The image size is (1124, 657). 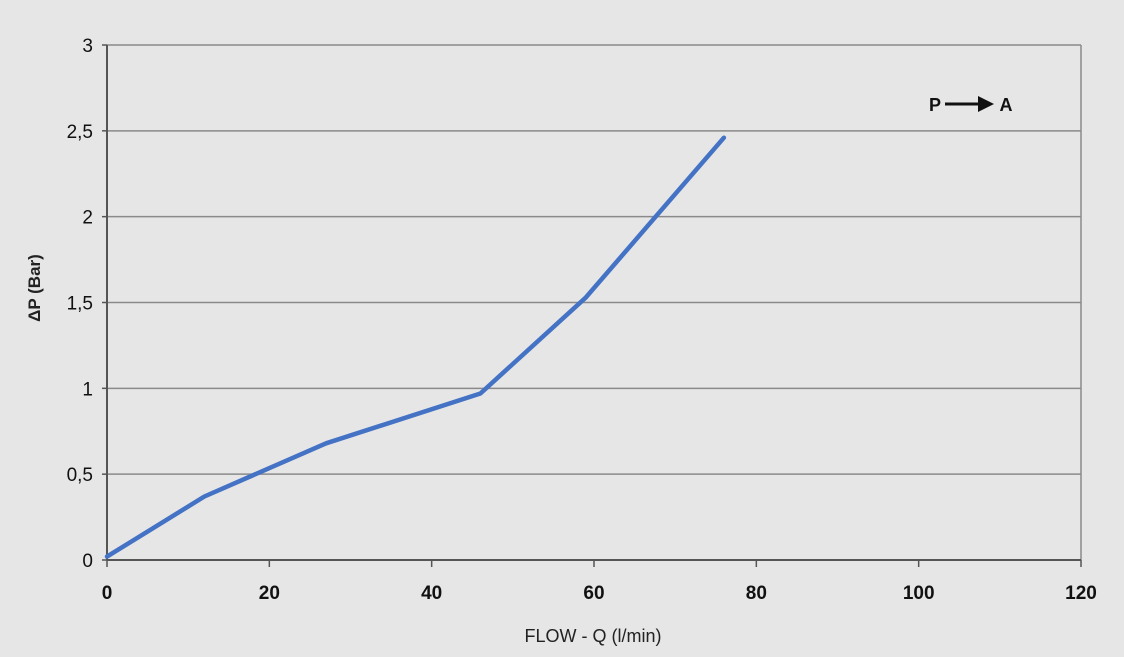 What do you see at coordinates (34, 288) in the screenshot?
I see `y-axis-label: ΔP (Bar)` at bounding box center [34, 288].